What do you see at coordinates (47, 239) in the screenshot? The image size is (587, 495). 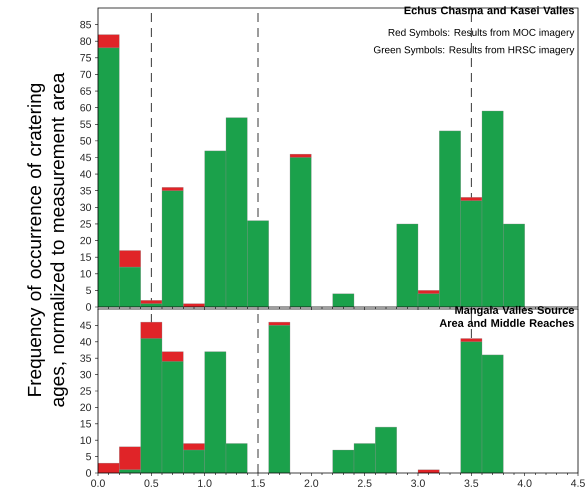 I see `y-axis-title: Frequency of occurrence of cratering ages, normalized to measurement area` at bounding box center [47, 239].